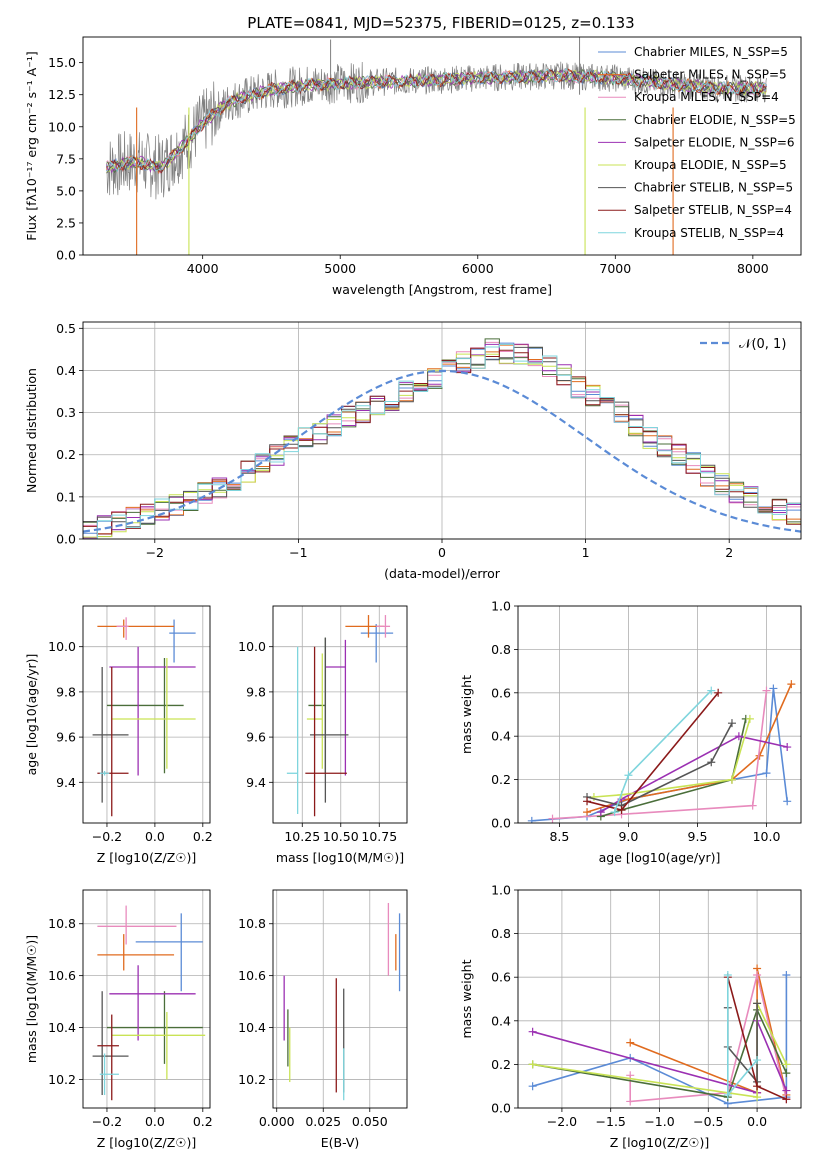 Image resolution: width=819 pixels, height=1170 pixels. I want to click on age_vs_Z-data, so click(144, 717).